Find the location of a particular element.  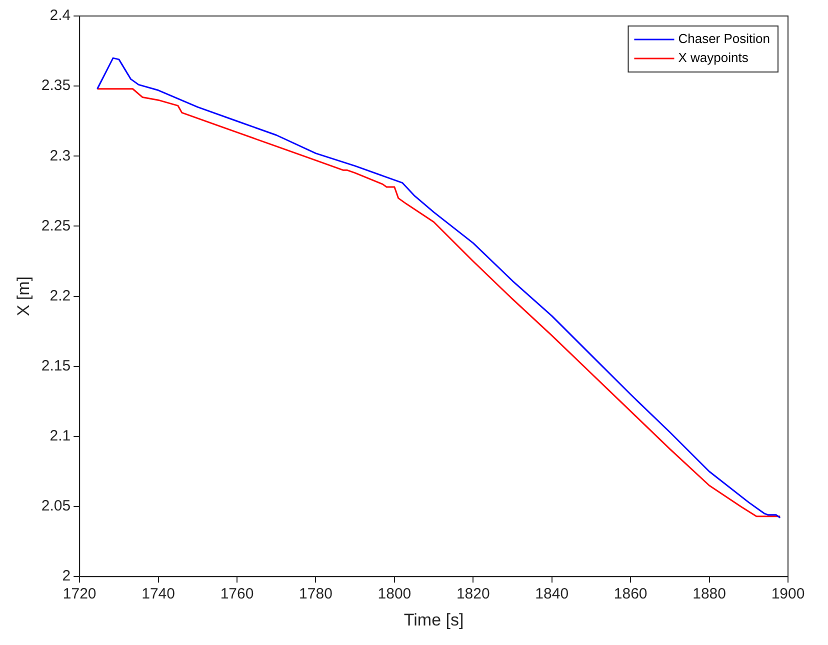

x-tick-label: 1760 is located at coordinates (237, 594).